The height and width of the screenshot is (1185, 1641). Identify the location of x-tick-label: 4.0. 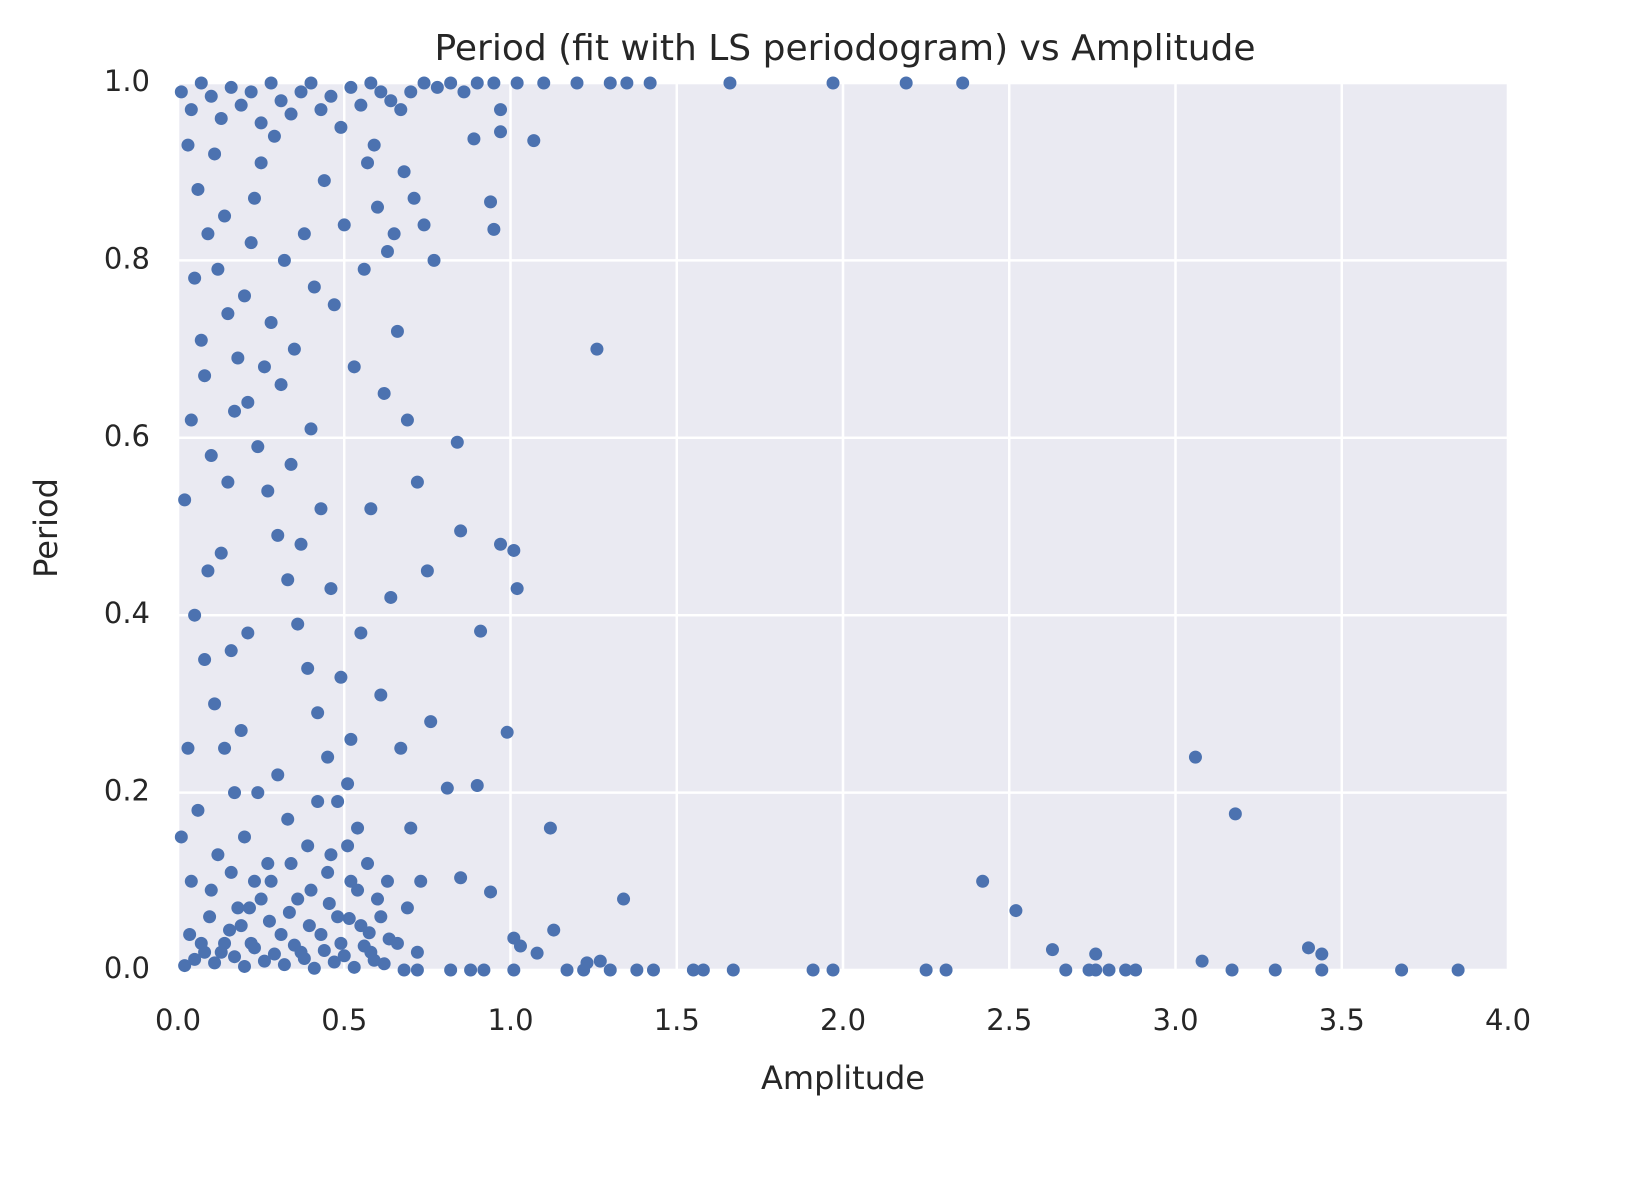
(1508, 1020).